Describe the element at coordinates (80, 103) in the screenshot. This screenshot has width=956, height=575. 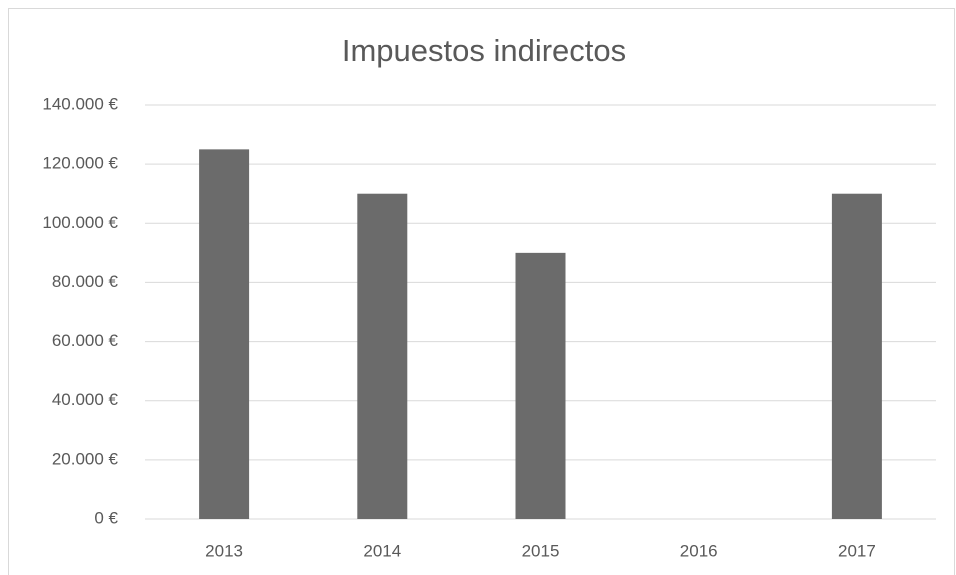
I see `y-tick-label: 140.000 €` at that location.